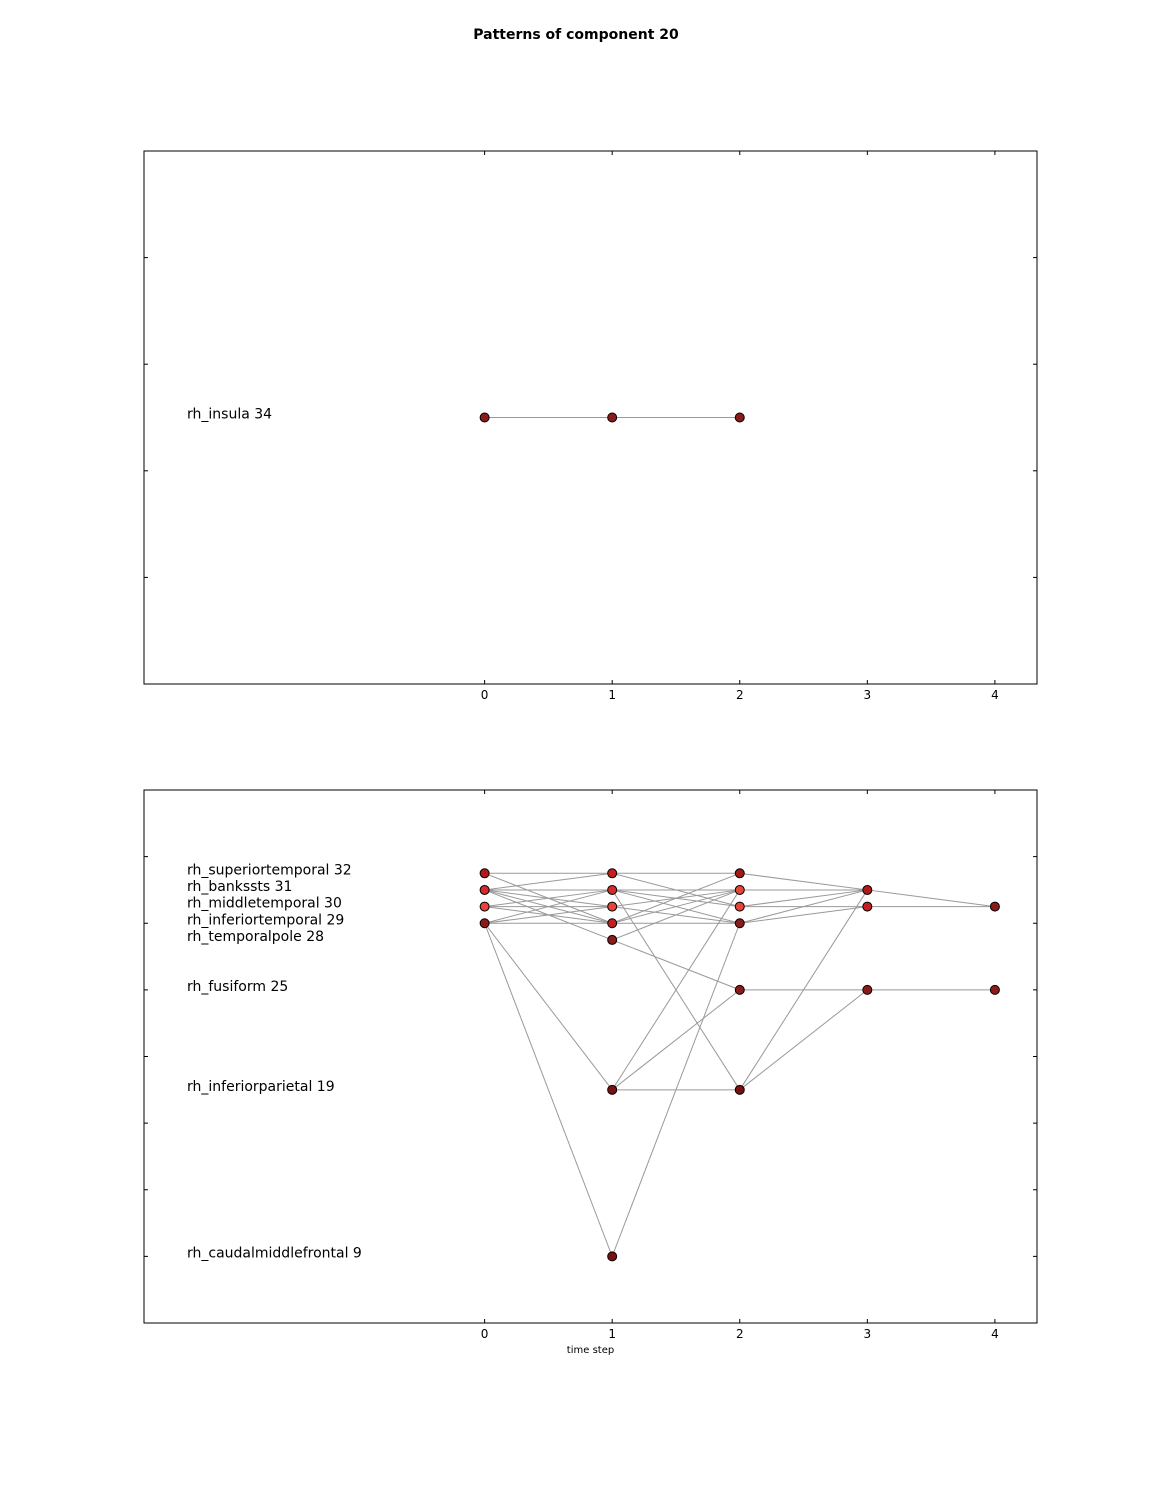 The height and width of the screenshot is (1512, 1152). What do you see at coordinates (264, 904) in the screenshot?
I see `region-label: rh_middletemporal 30` at bounding box center [264, 904].